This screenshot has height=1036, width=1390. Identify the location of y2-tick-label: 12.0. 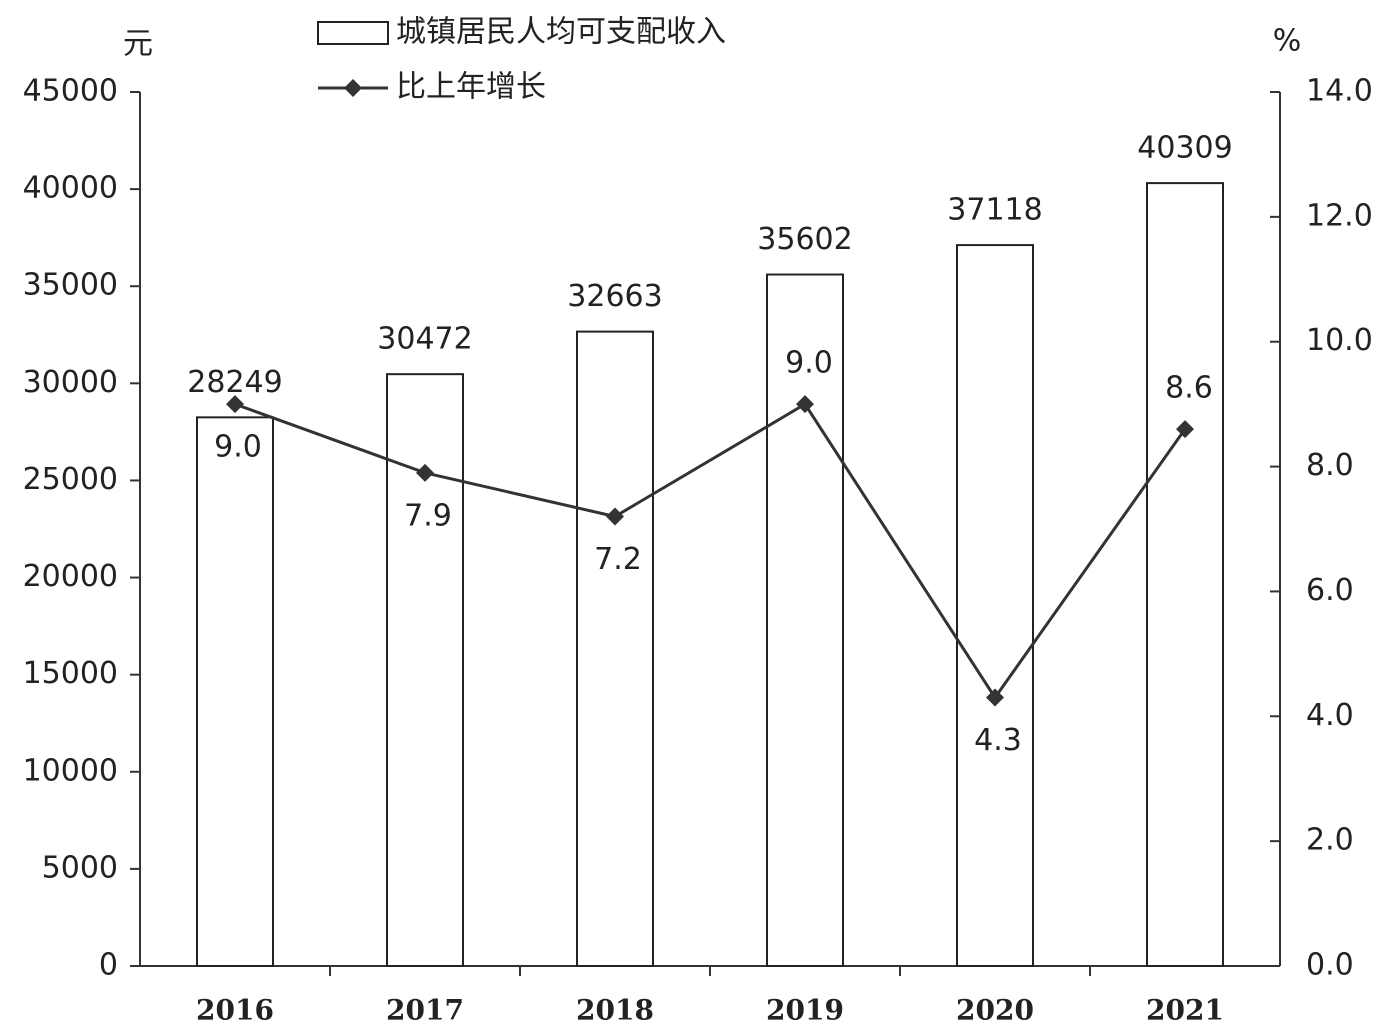
(1339, 215).